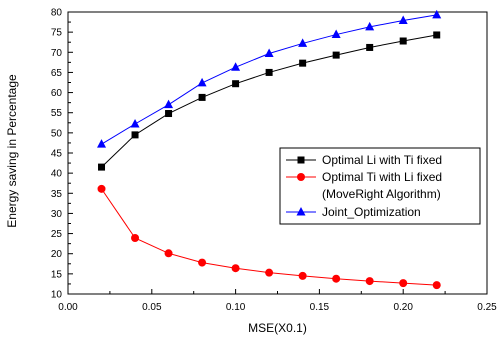  I want to click on y-tick-label: 45, so click(57, 154).